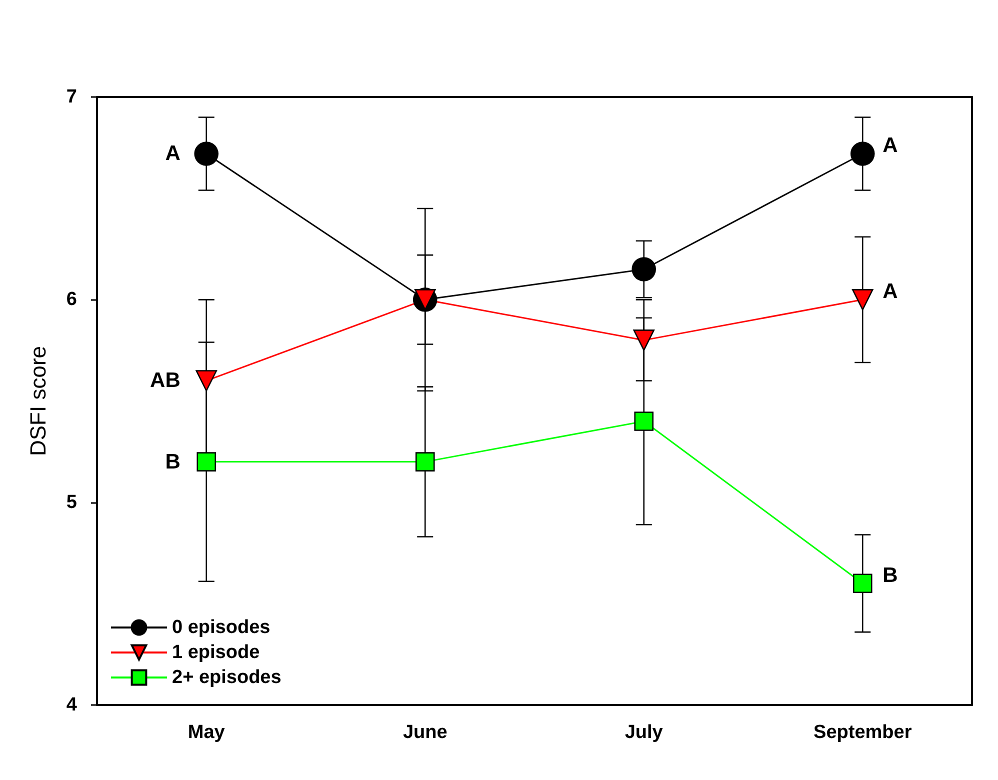 Image resolution: width=998 pixels, height=780 pixels. Describe the element at coordinates (72, 502) in the screenshot. I see `y-tick-label: 5` at that location.